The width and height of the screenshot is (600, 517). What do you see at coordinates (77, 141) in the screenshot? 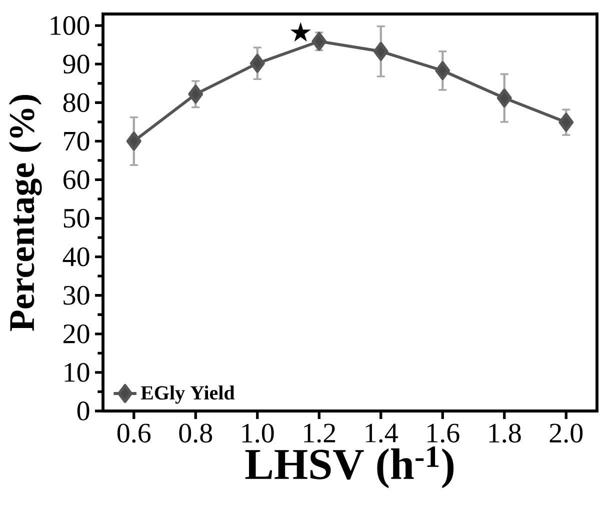
I see `y-tick-label: 70` at bounding box center [77, 141].